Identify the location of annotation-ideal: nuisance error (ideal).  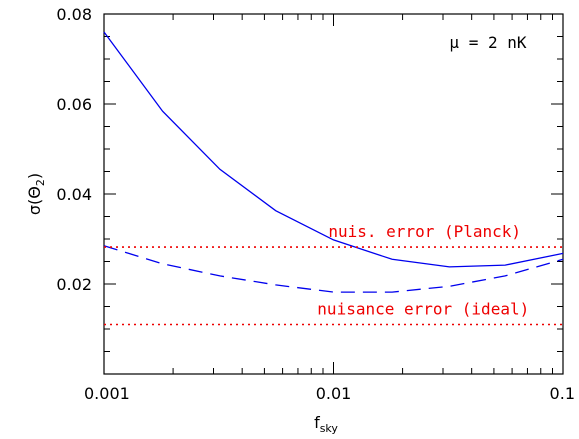
(423, 309).